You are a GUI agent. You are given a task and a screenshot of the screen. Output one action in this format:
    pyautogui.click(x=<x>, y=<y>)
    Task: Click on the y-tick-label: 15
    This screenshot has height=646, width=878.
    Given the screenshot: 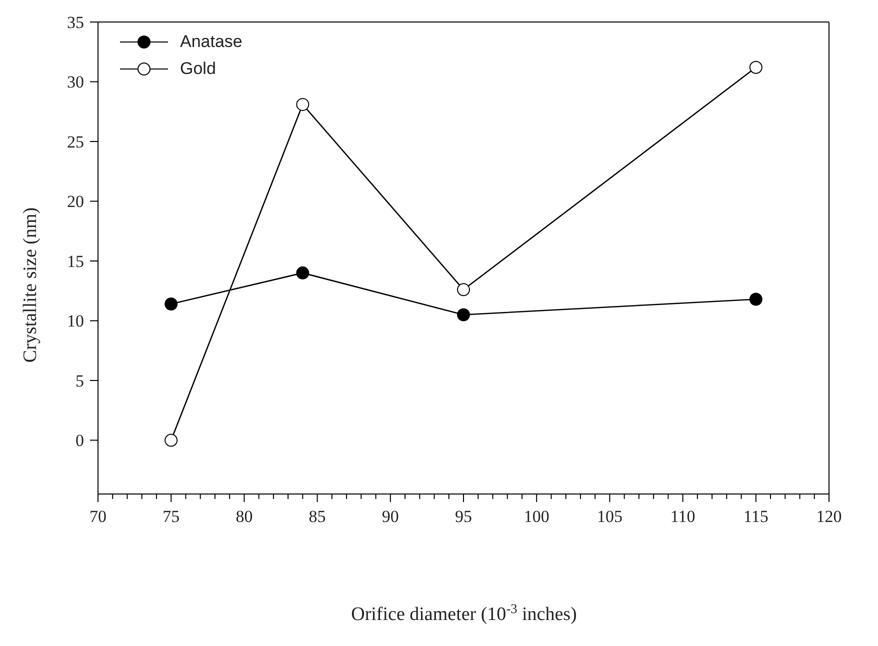 What is the action you would take?
    pyautogui.click(x=75, y=261)
    